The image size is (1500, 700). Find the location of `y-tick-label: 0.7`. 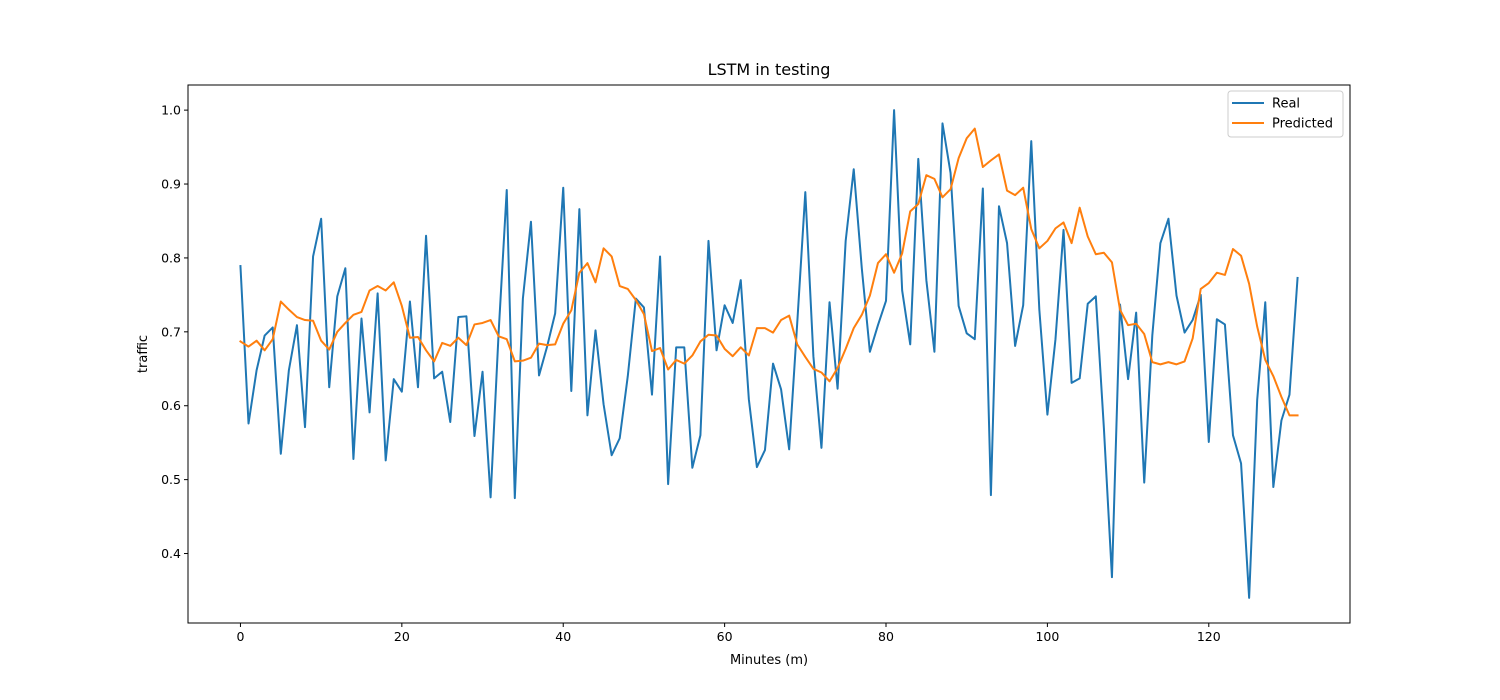

y-tick-label: 0.7 is located at coordinates (171, 331).